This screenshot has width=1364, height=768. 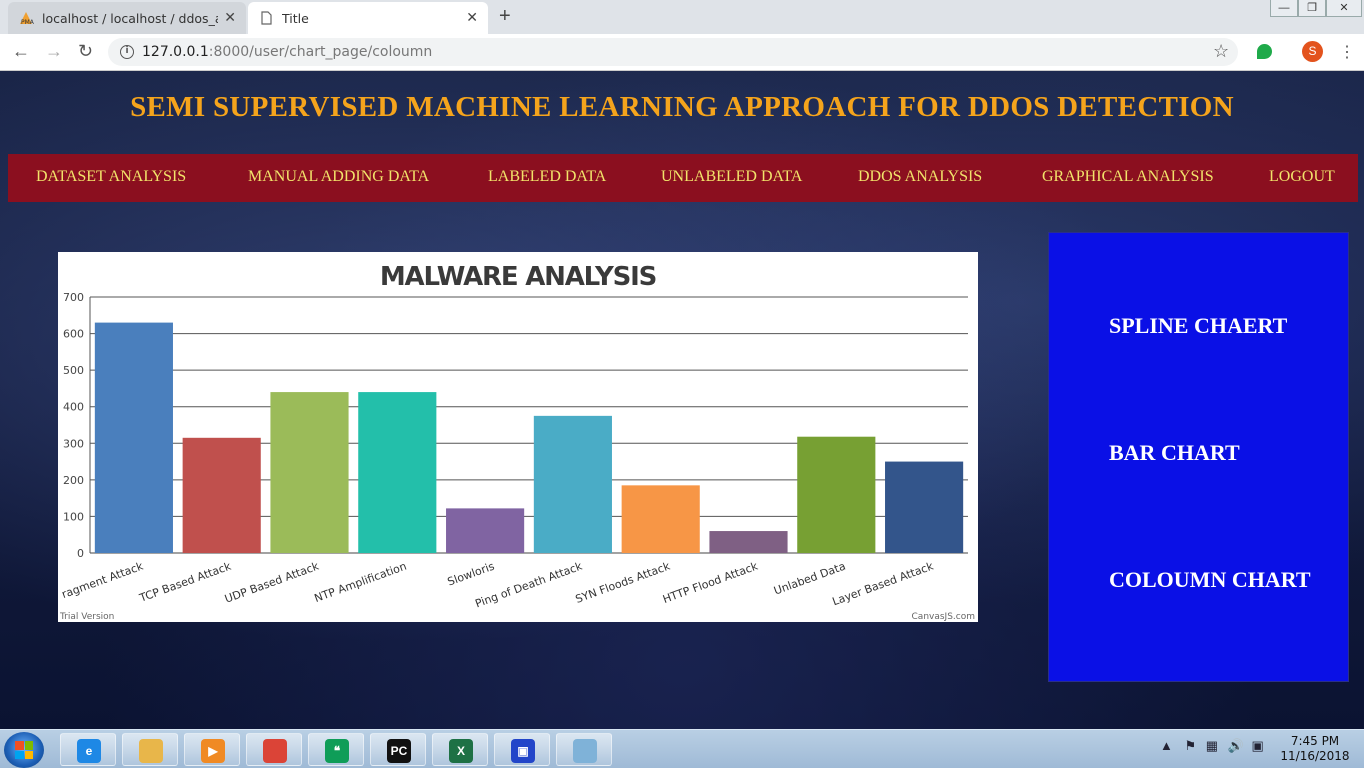 What do you see at coordinates (943, 617) in the screenshot?
I see `chart-credit-link: CanvasJS.com` at bounding box center [943, 617].